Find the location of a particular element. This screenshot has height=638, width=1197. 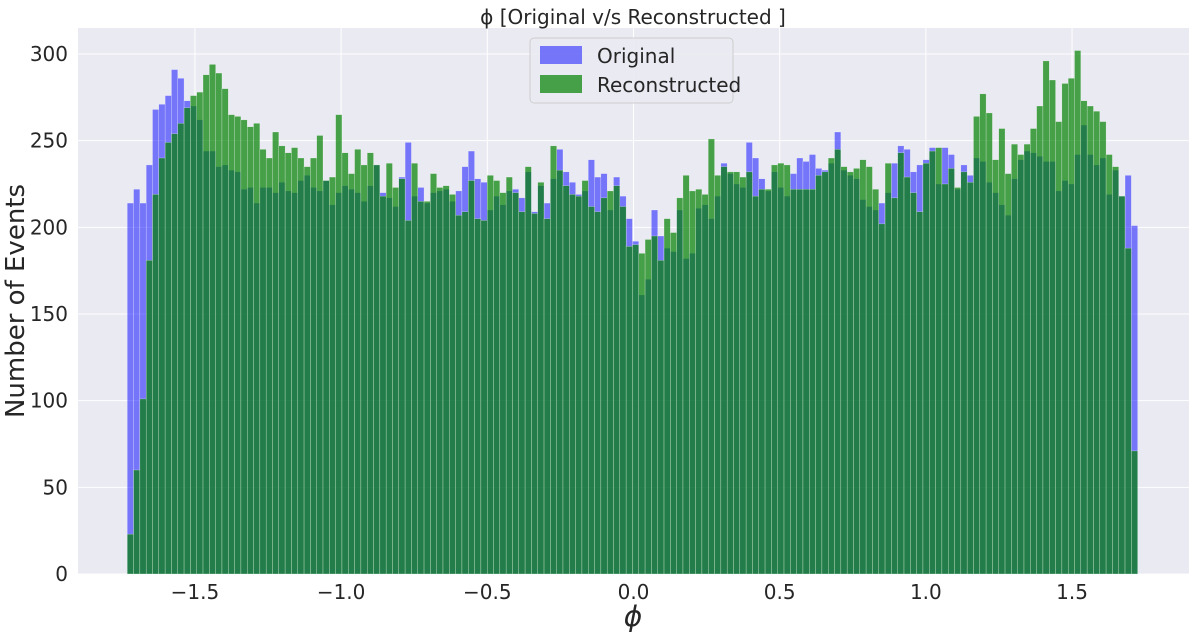

y-axis-ticks: 0 50 100 150 200 250 300 is located at coordinates (49, 314).